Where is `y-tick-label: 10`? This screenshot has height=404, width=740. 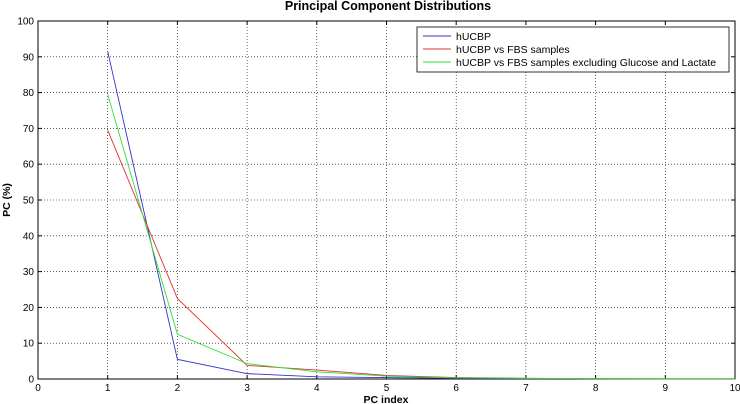 y-tick-label: 10 is located at coordinates (29, 344).